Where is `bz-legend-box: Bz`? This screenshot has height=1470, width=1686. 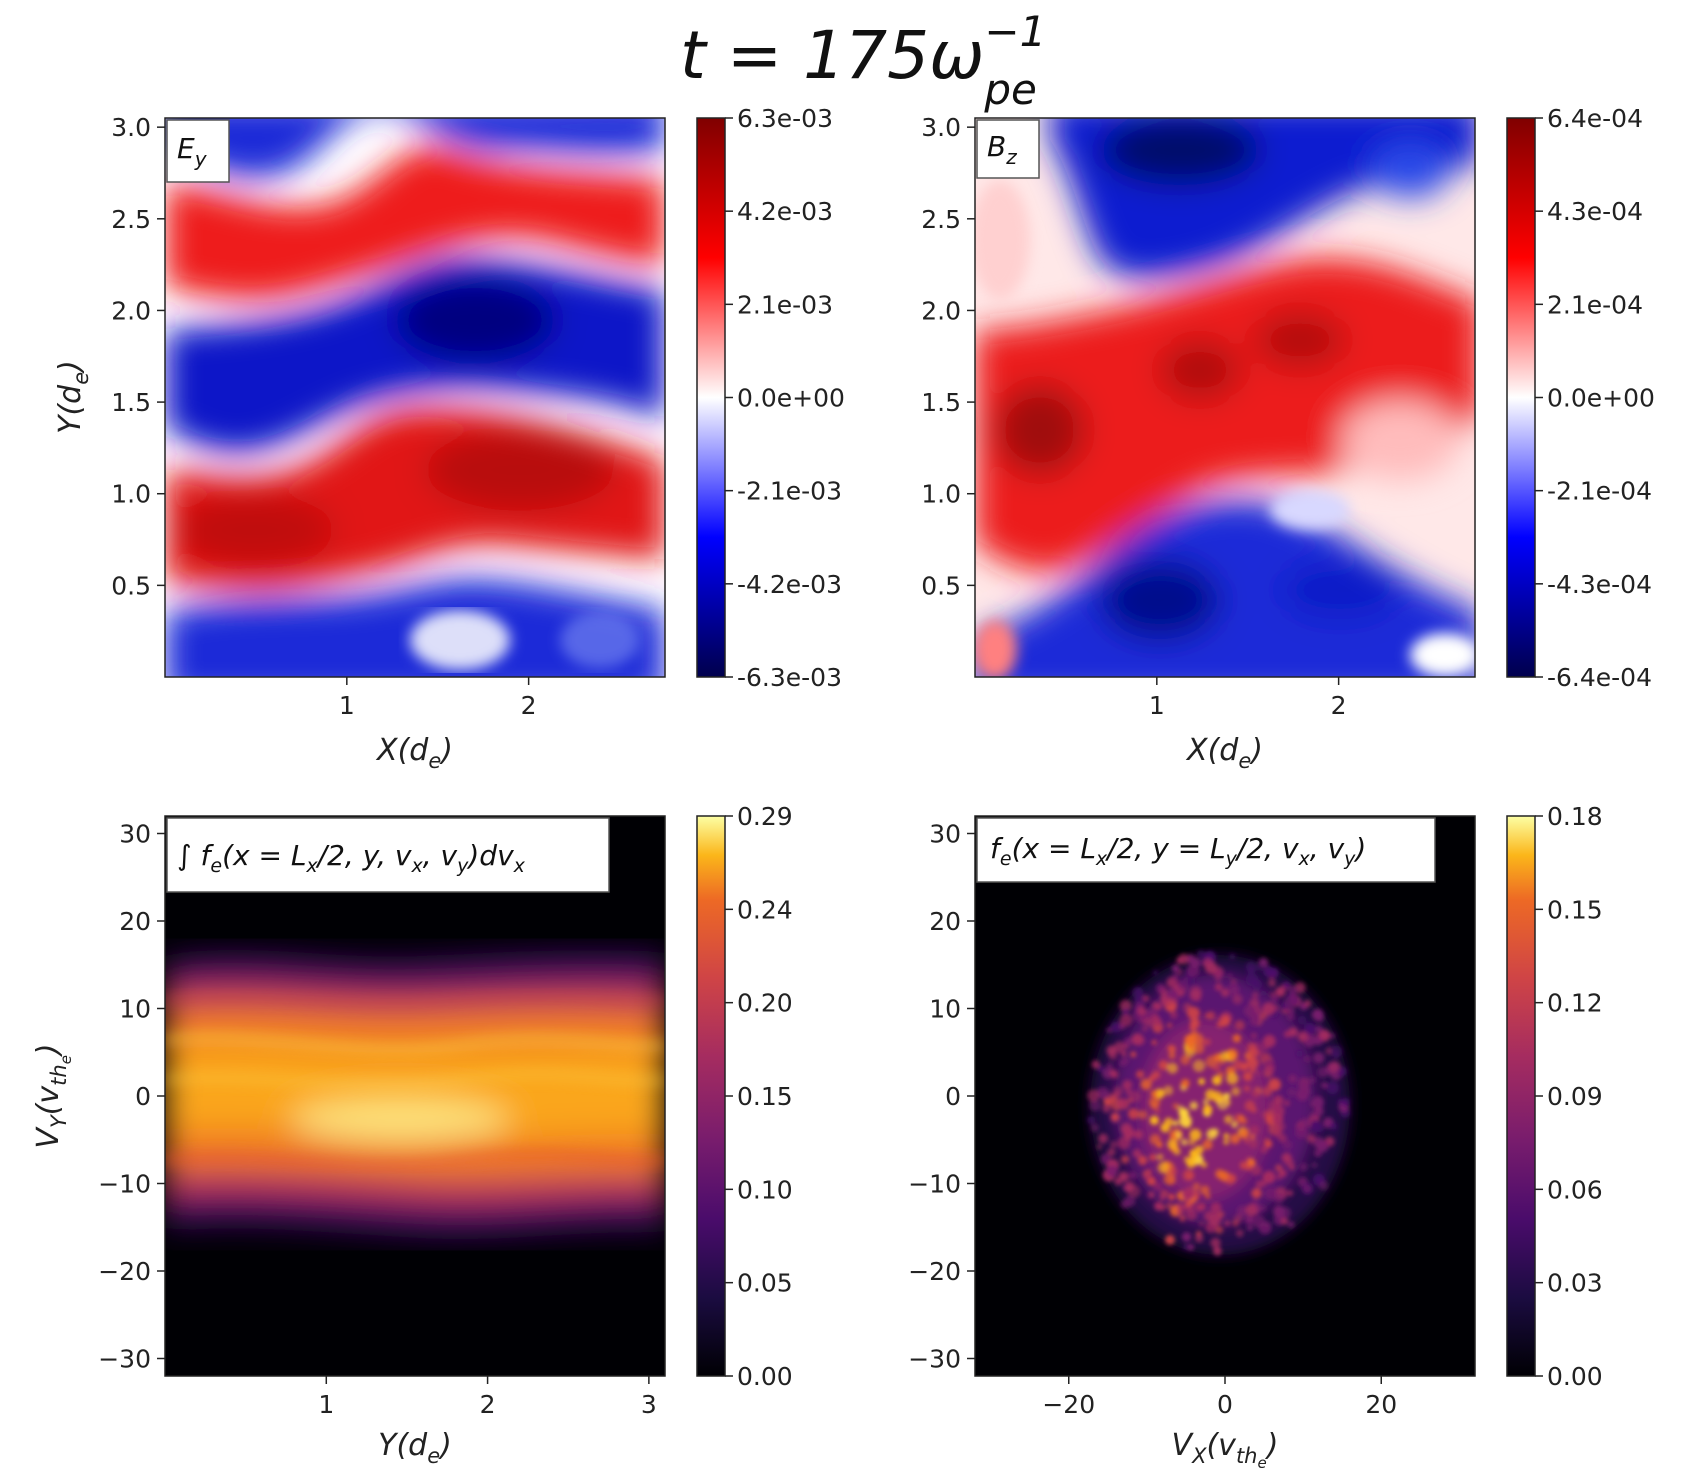
bz-legend-box: Bz is located at coordinates (1008, 149).